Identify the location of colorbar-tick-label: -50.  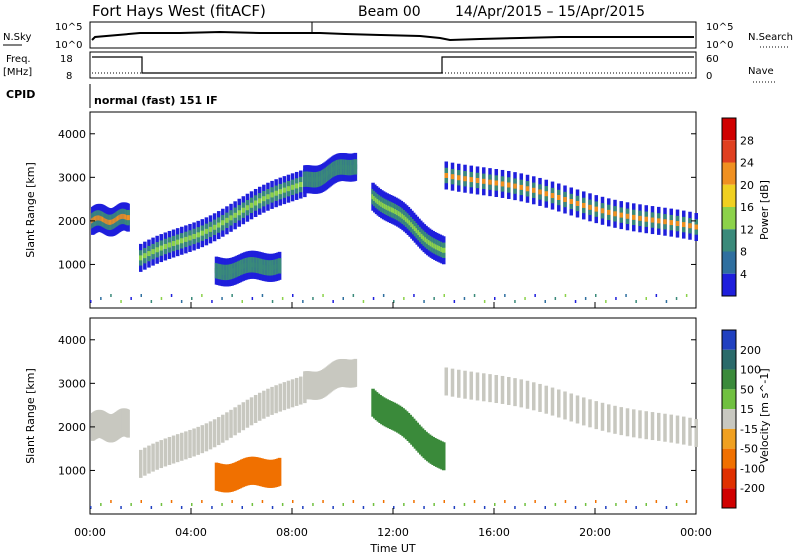
(749, 449).